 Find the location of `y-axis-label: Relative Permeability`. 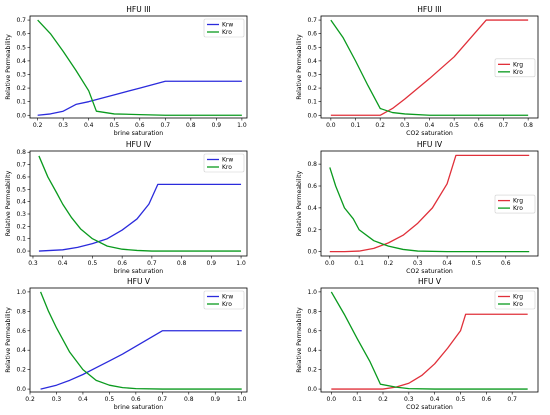

y-axis-label: Relative Permeability is located at coordinates (299, 67).